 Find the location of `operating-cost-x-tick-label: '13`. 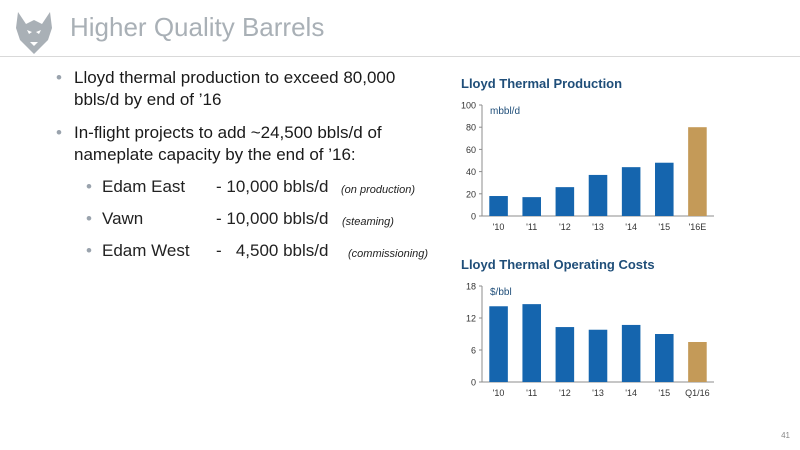

operating-cost-x-tick-label: '13 is located at coordinates (598, 393).